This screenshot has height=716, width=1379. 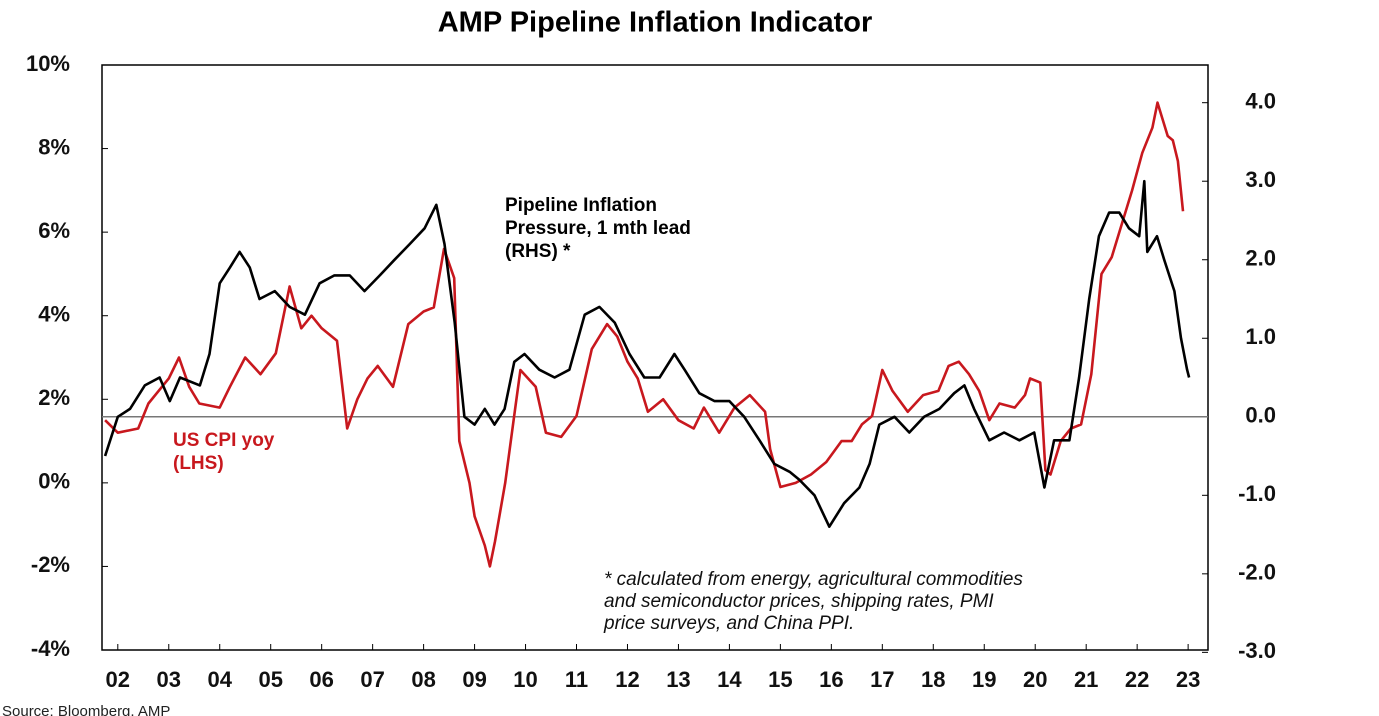 I want to click on series-label: Pipeline Inflation, so click(x=581, y=205).